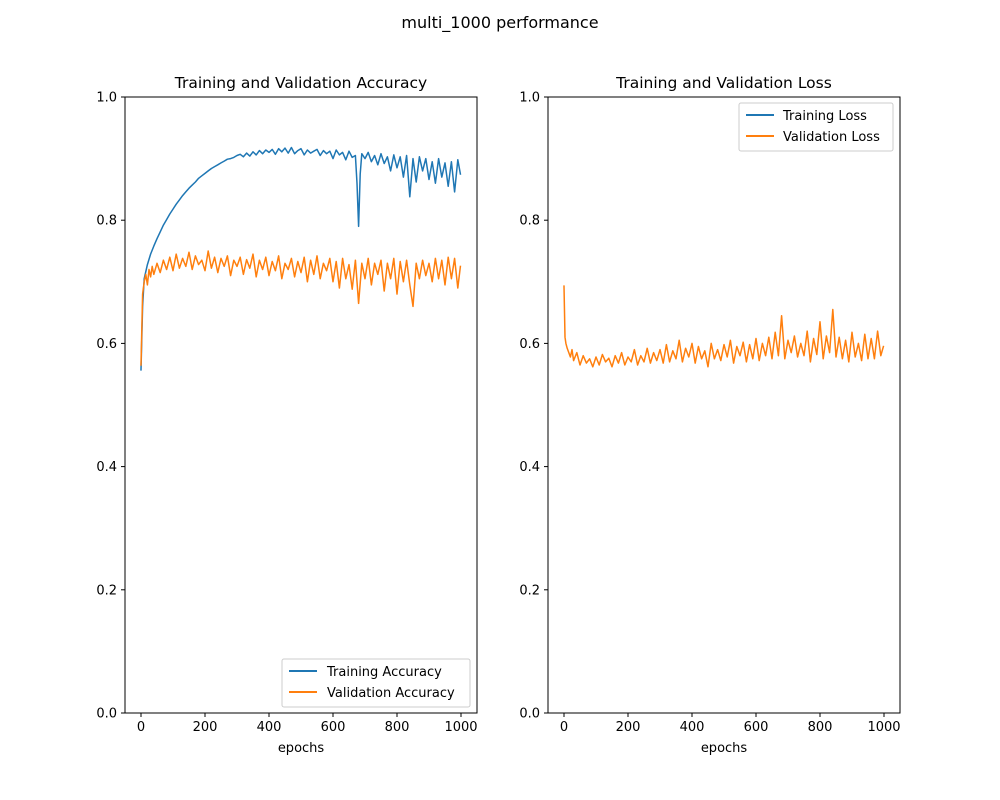  I want to click on accuracy-y-tick-label: 0.8, so click(106, 221).